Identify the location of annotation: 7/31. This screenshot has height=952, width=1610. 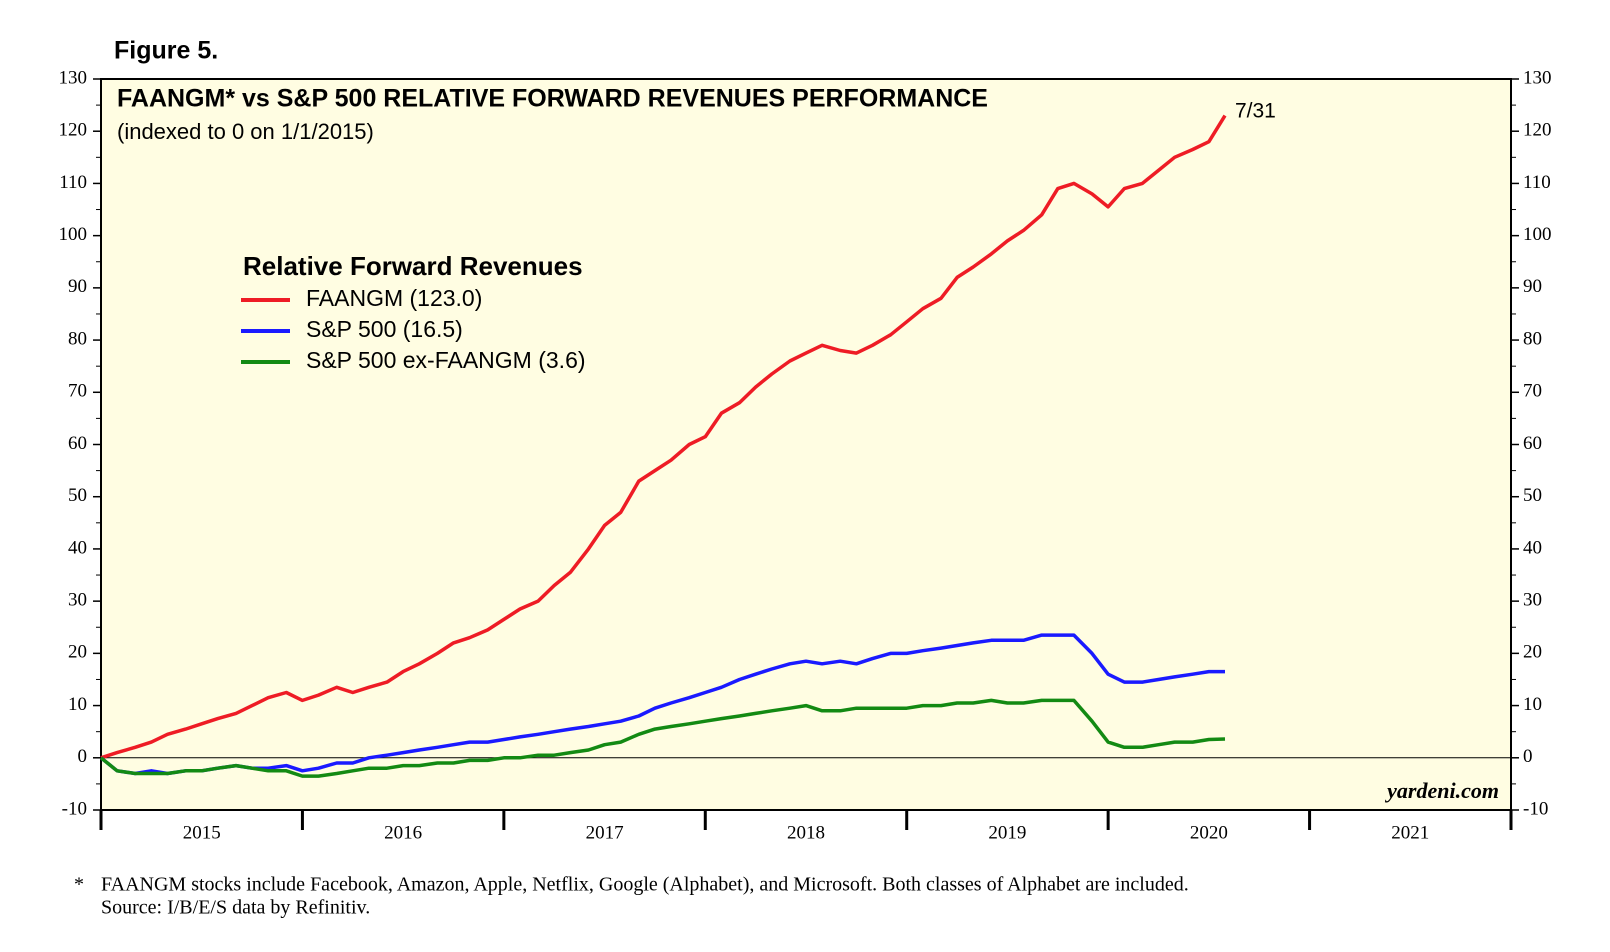
(1255, 111).